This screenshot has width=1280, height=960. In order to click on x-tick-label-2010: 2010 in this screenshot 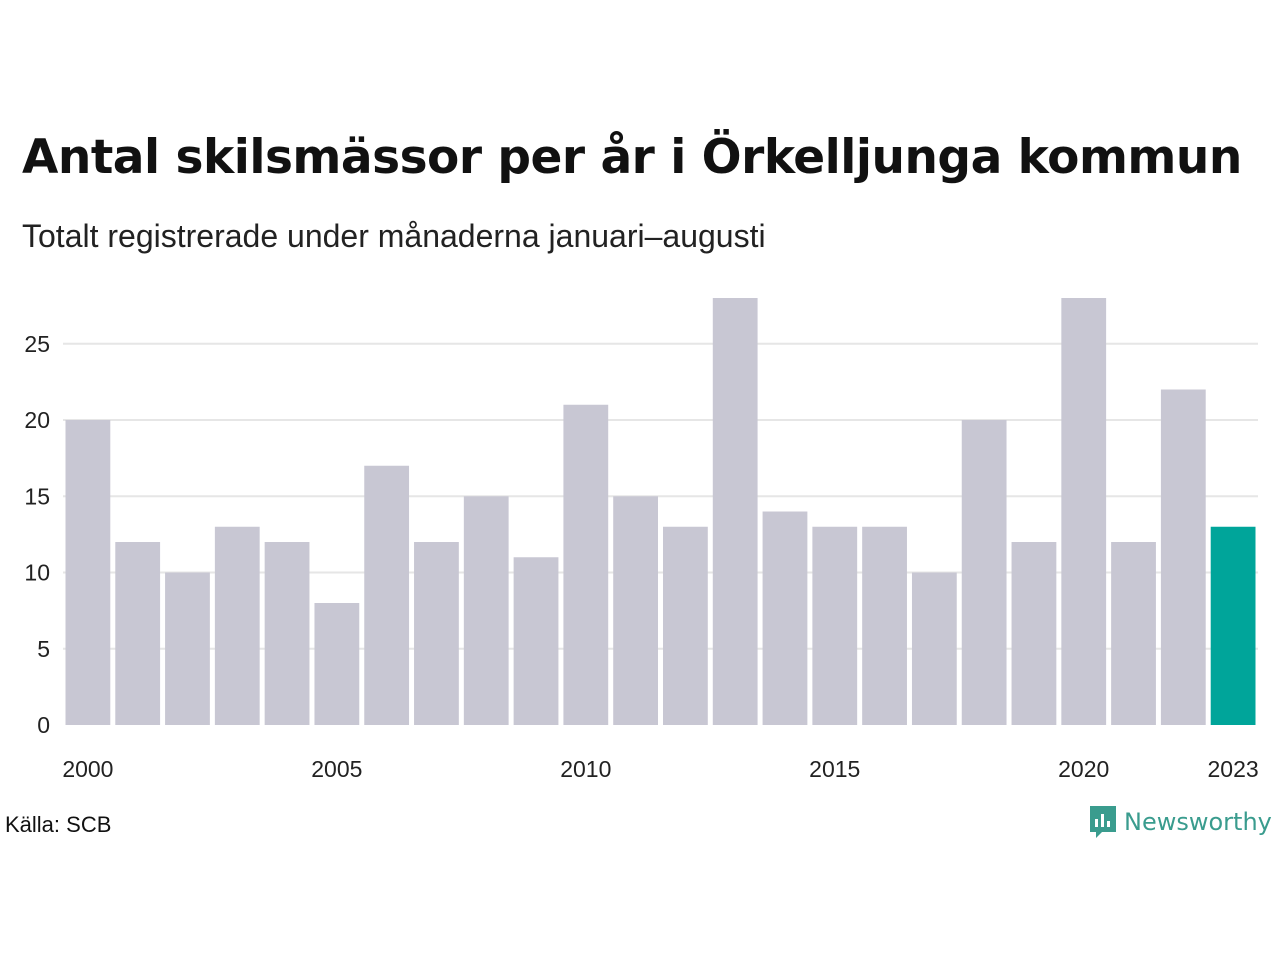, I will do `click(585, 769)`.